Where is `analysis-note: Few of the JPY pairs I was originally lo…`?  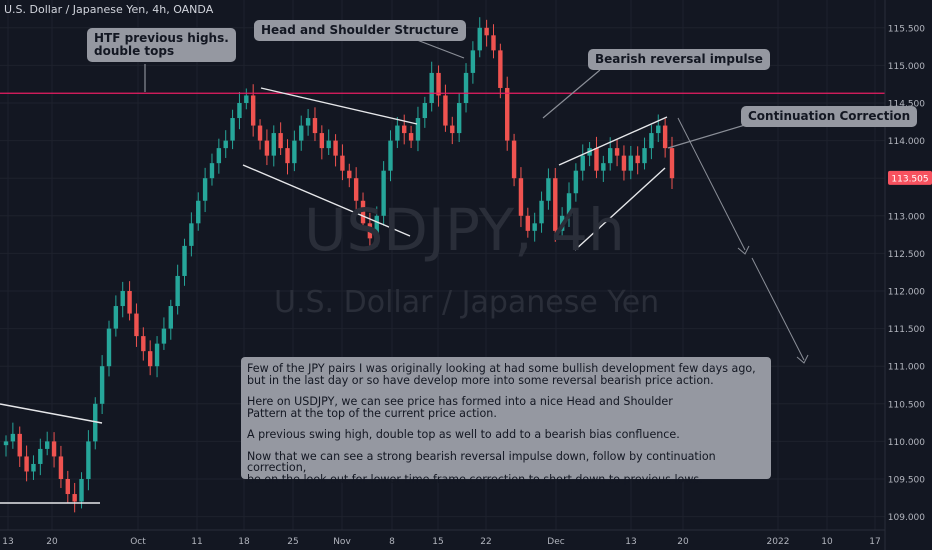 analysis-note: Few of the JPY pairs I was originally lo… is located at coordinates (506, 421).